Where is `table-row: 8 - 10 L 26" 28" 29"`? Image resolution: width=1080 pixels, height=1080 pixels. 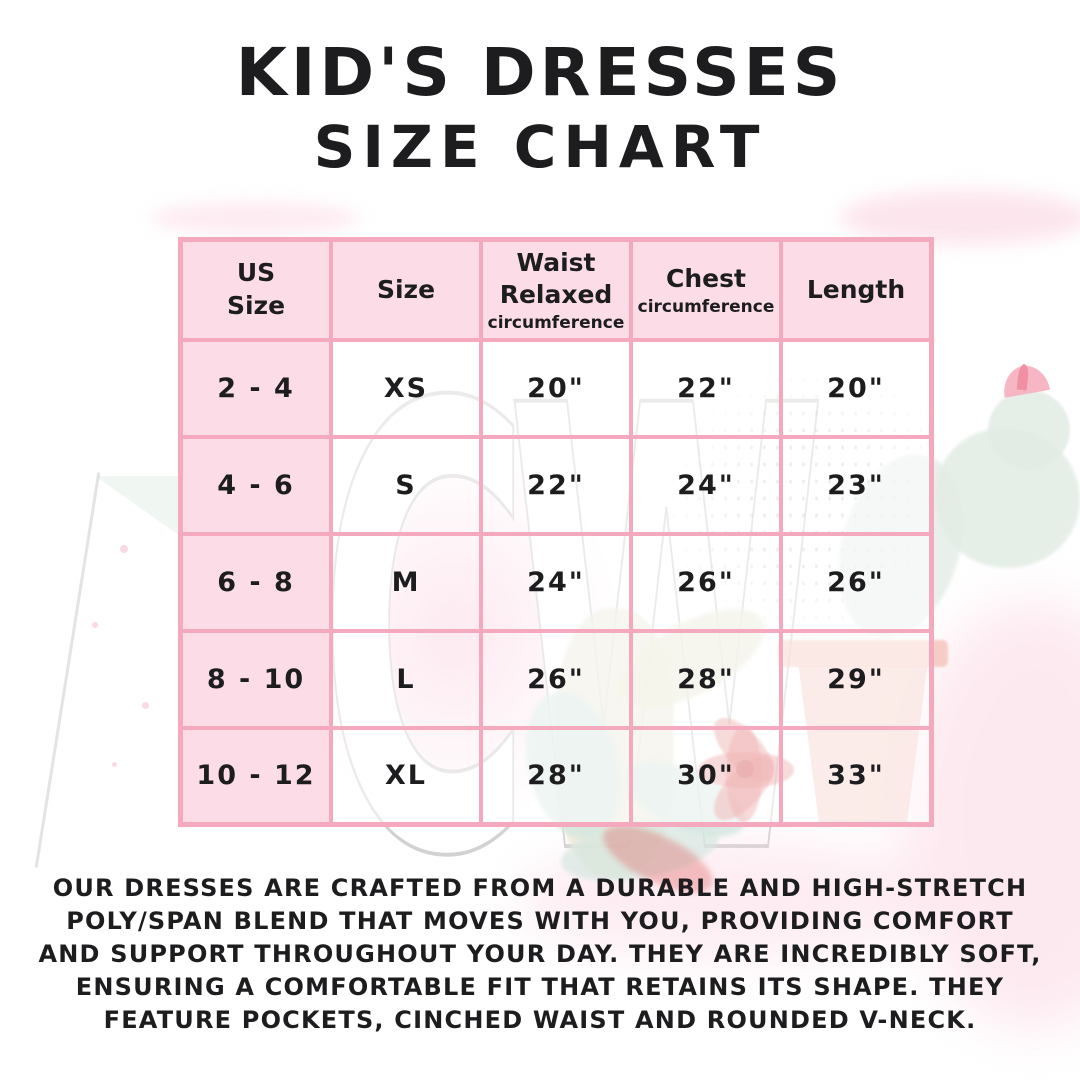
table-row: 8 - 10 L 26" 28" 29" is located at coordinates (556, 679).